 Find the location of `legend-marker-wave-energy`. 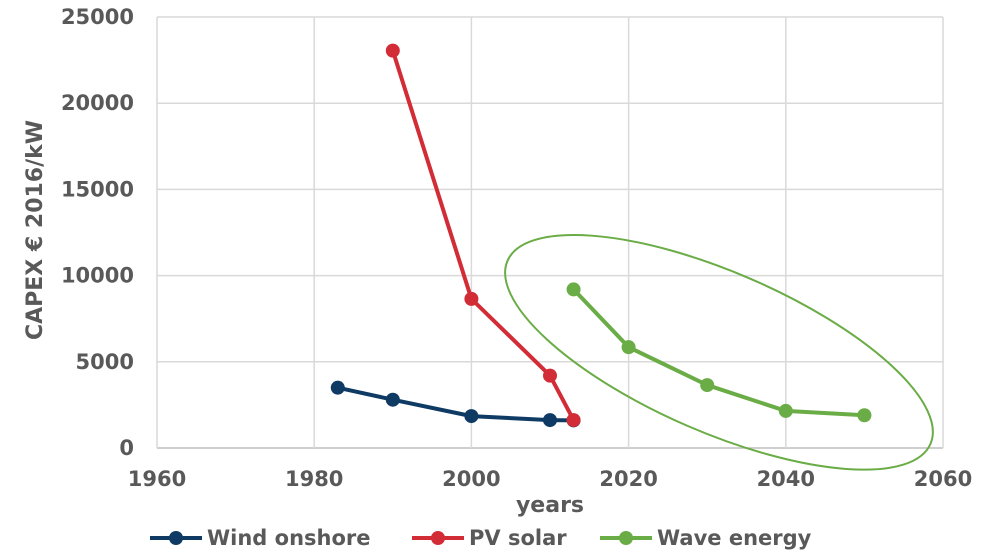

legend-marker-wave-energy is located at coordinates (626, 538).